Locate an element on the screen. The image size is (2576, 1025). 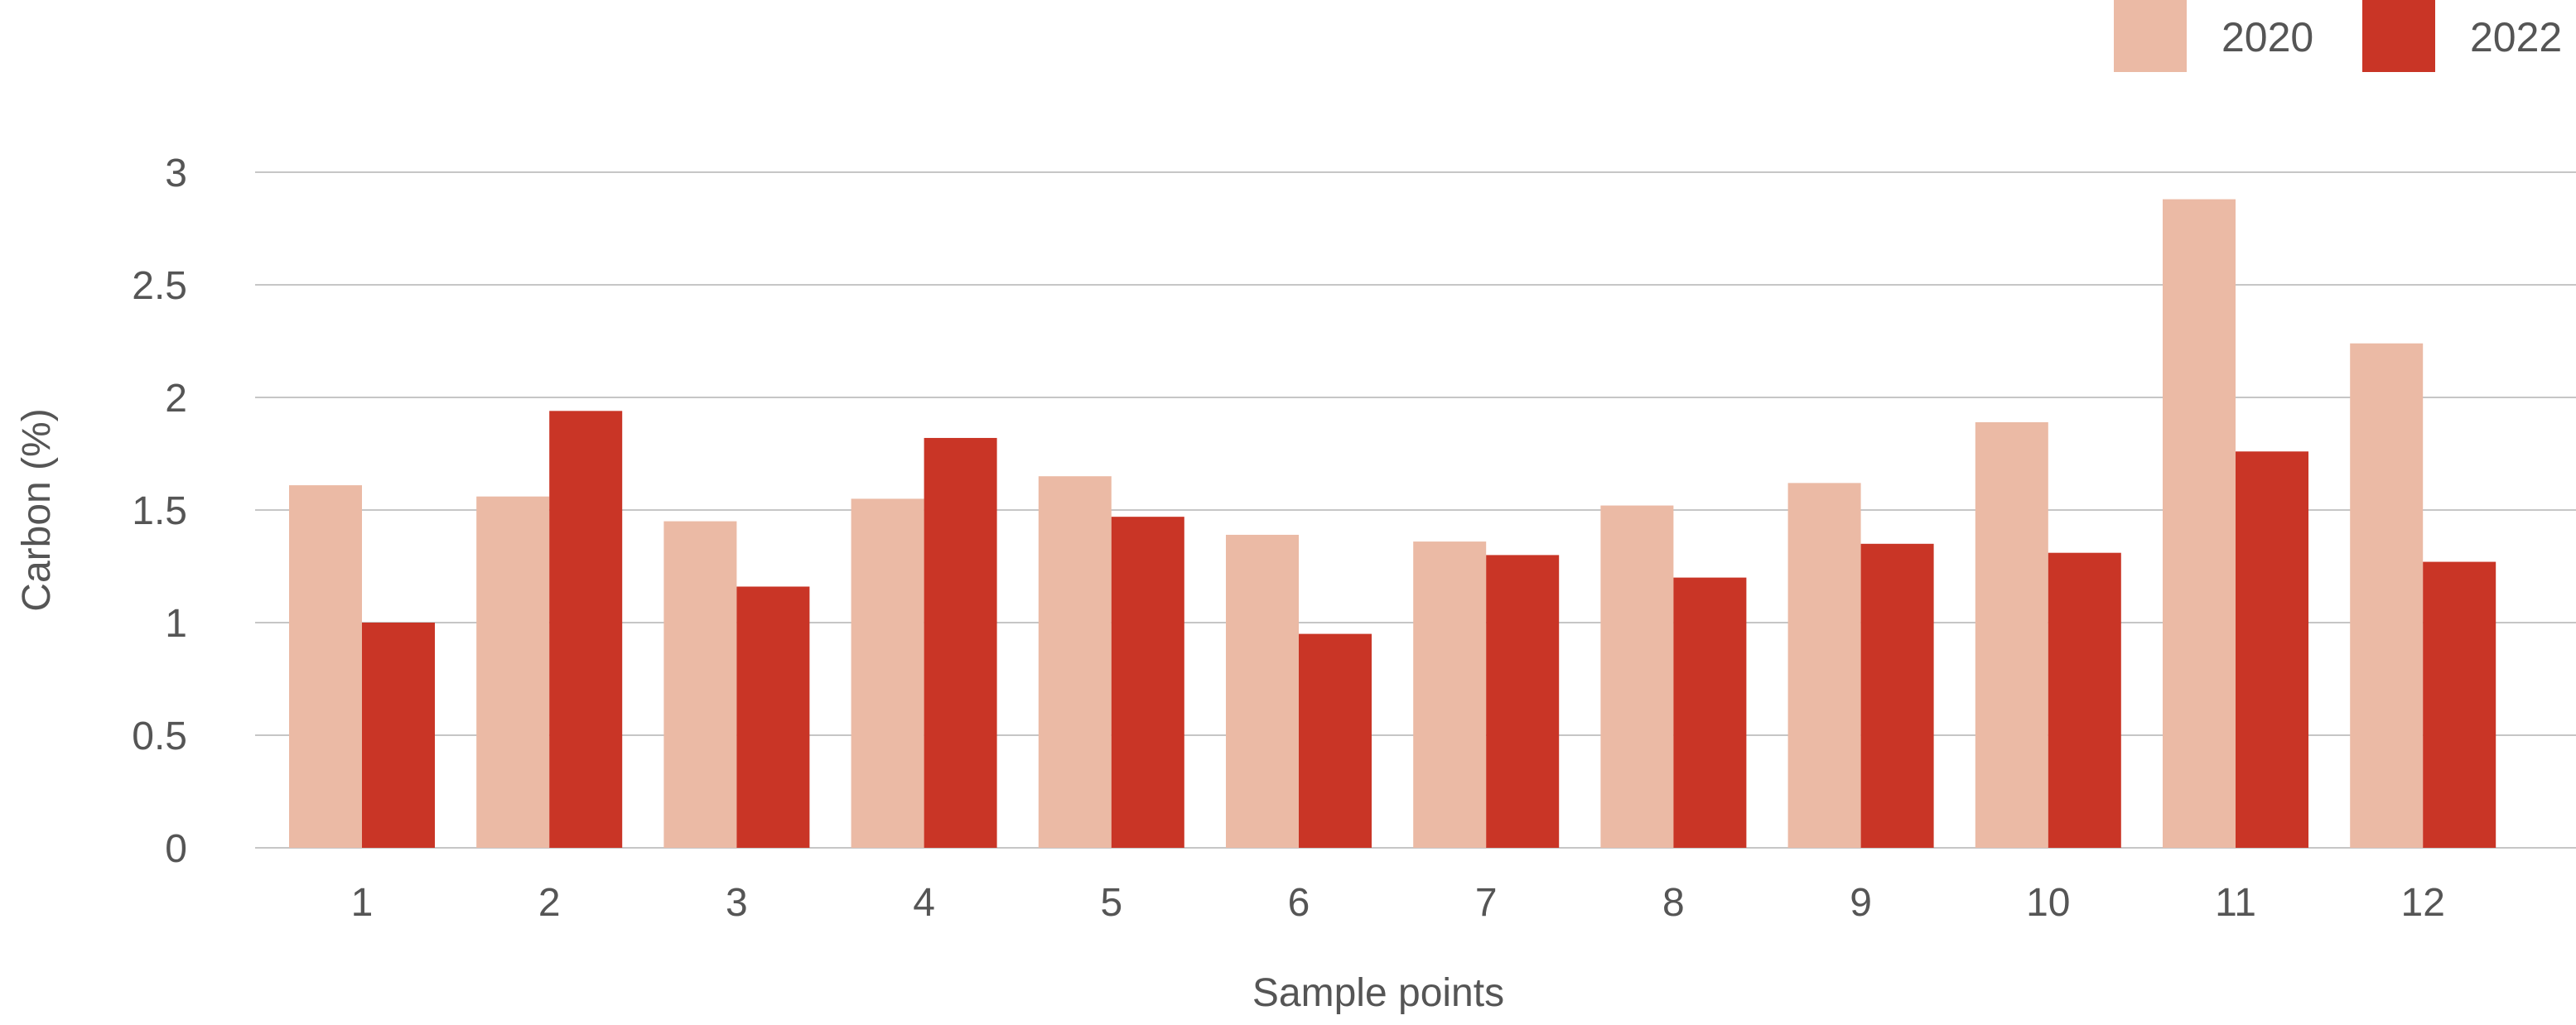
y-axis-label: Carbon (%) is located at coordinates (37, 509).